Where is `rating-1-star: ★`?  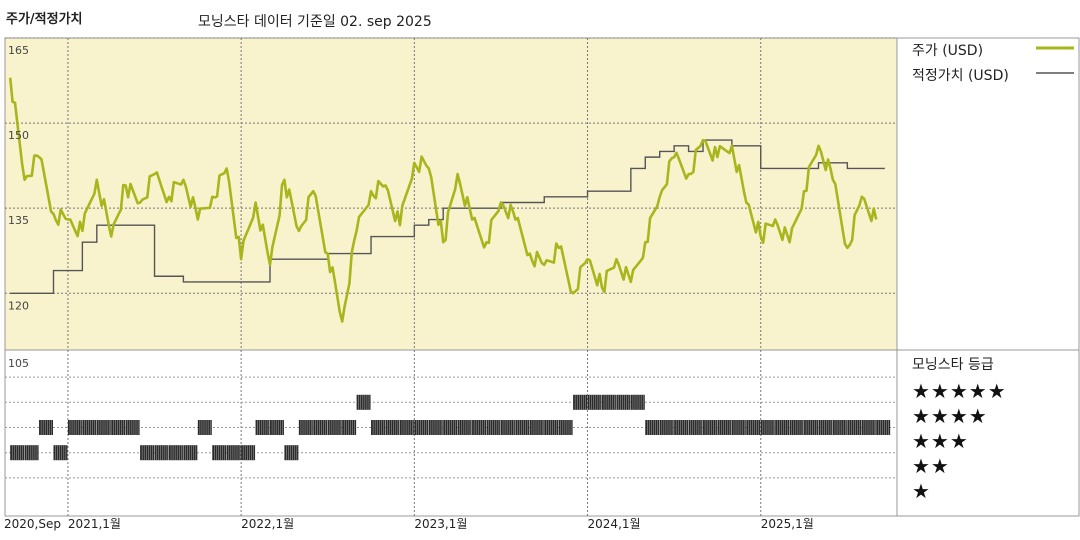 rating-1-star: ★ is located at coordinates (921, 491).